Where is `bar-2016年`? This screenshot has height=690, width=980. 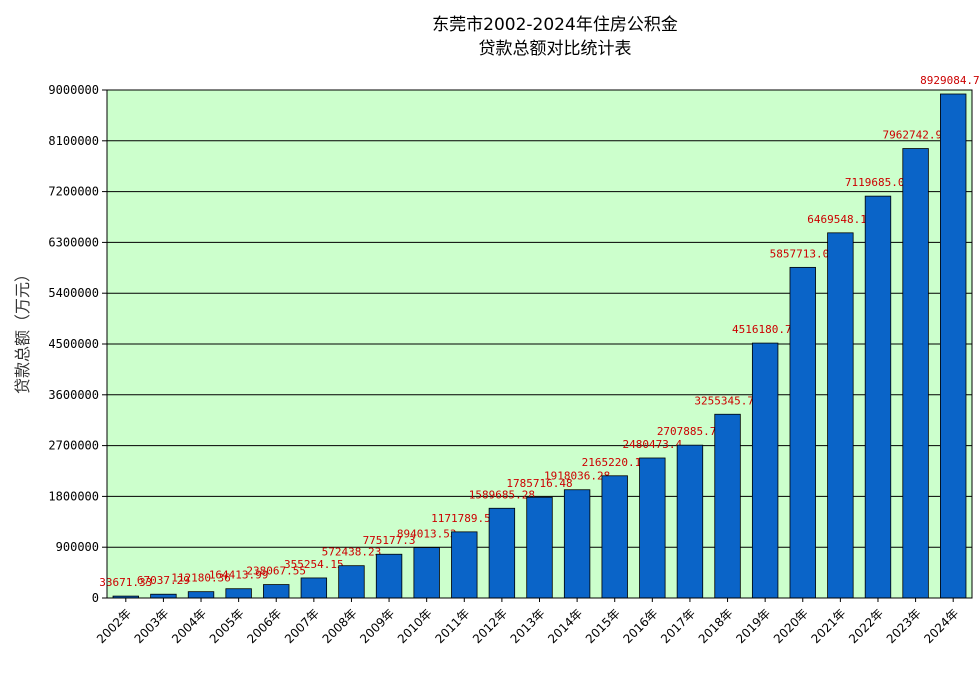 bar-2016年 is located at coordinates (652, 528).